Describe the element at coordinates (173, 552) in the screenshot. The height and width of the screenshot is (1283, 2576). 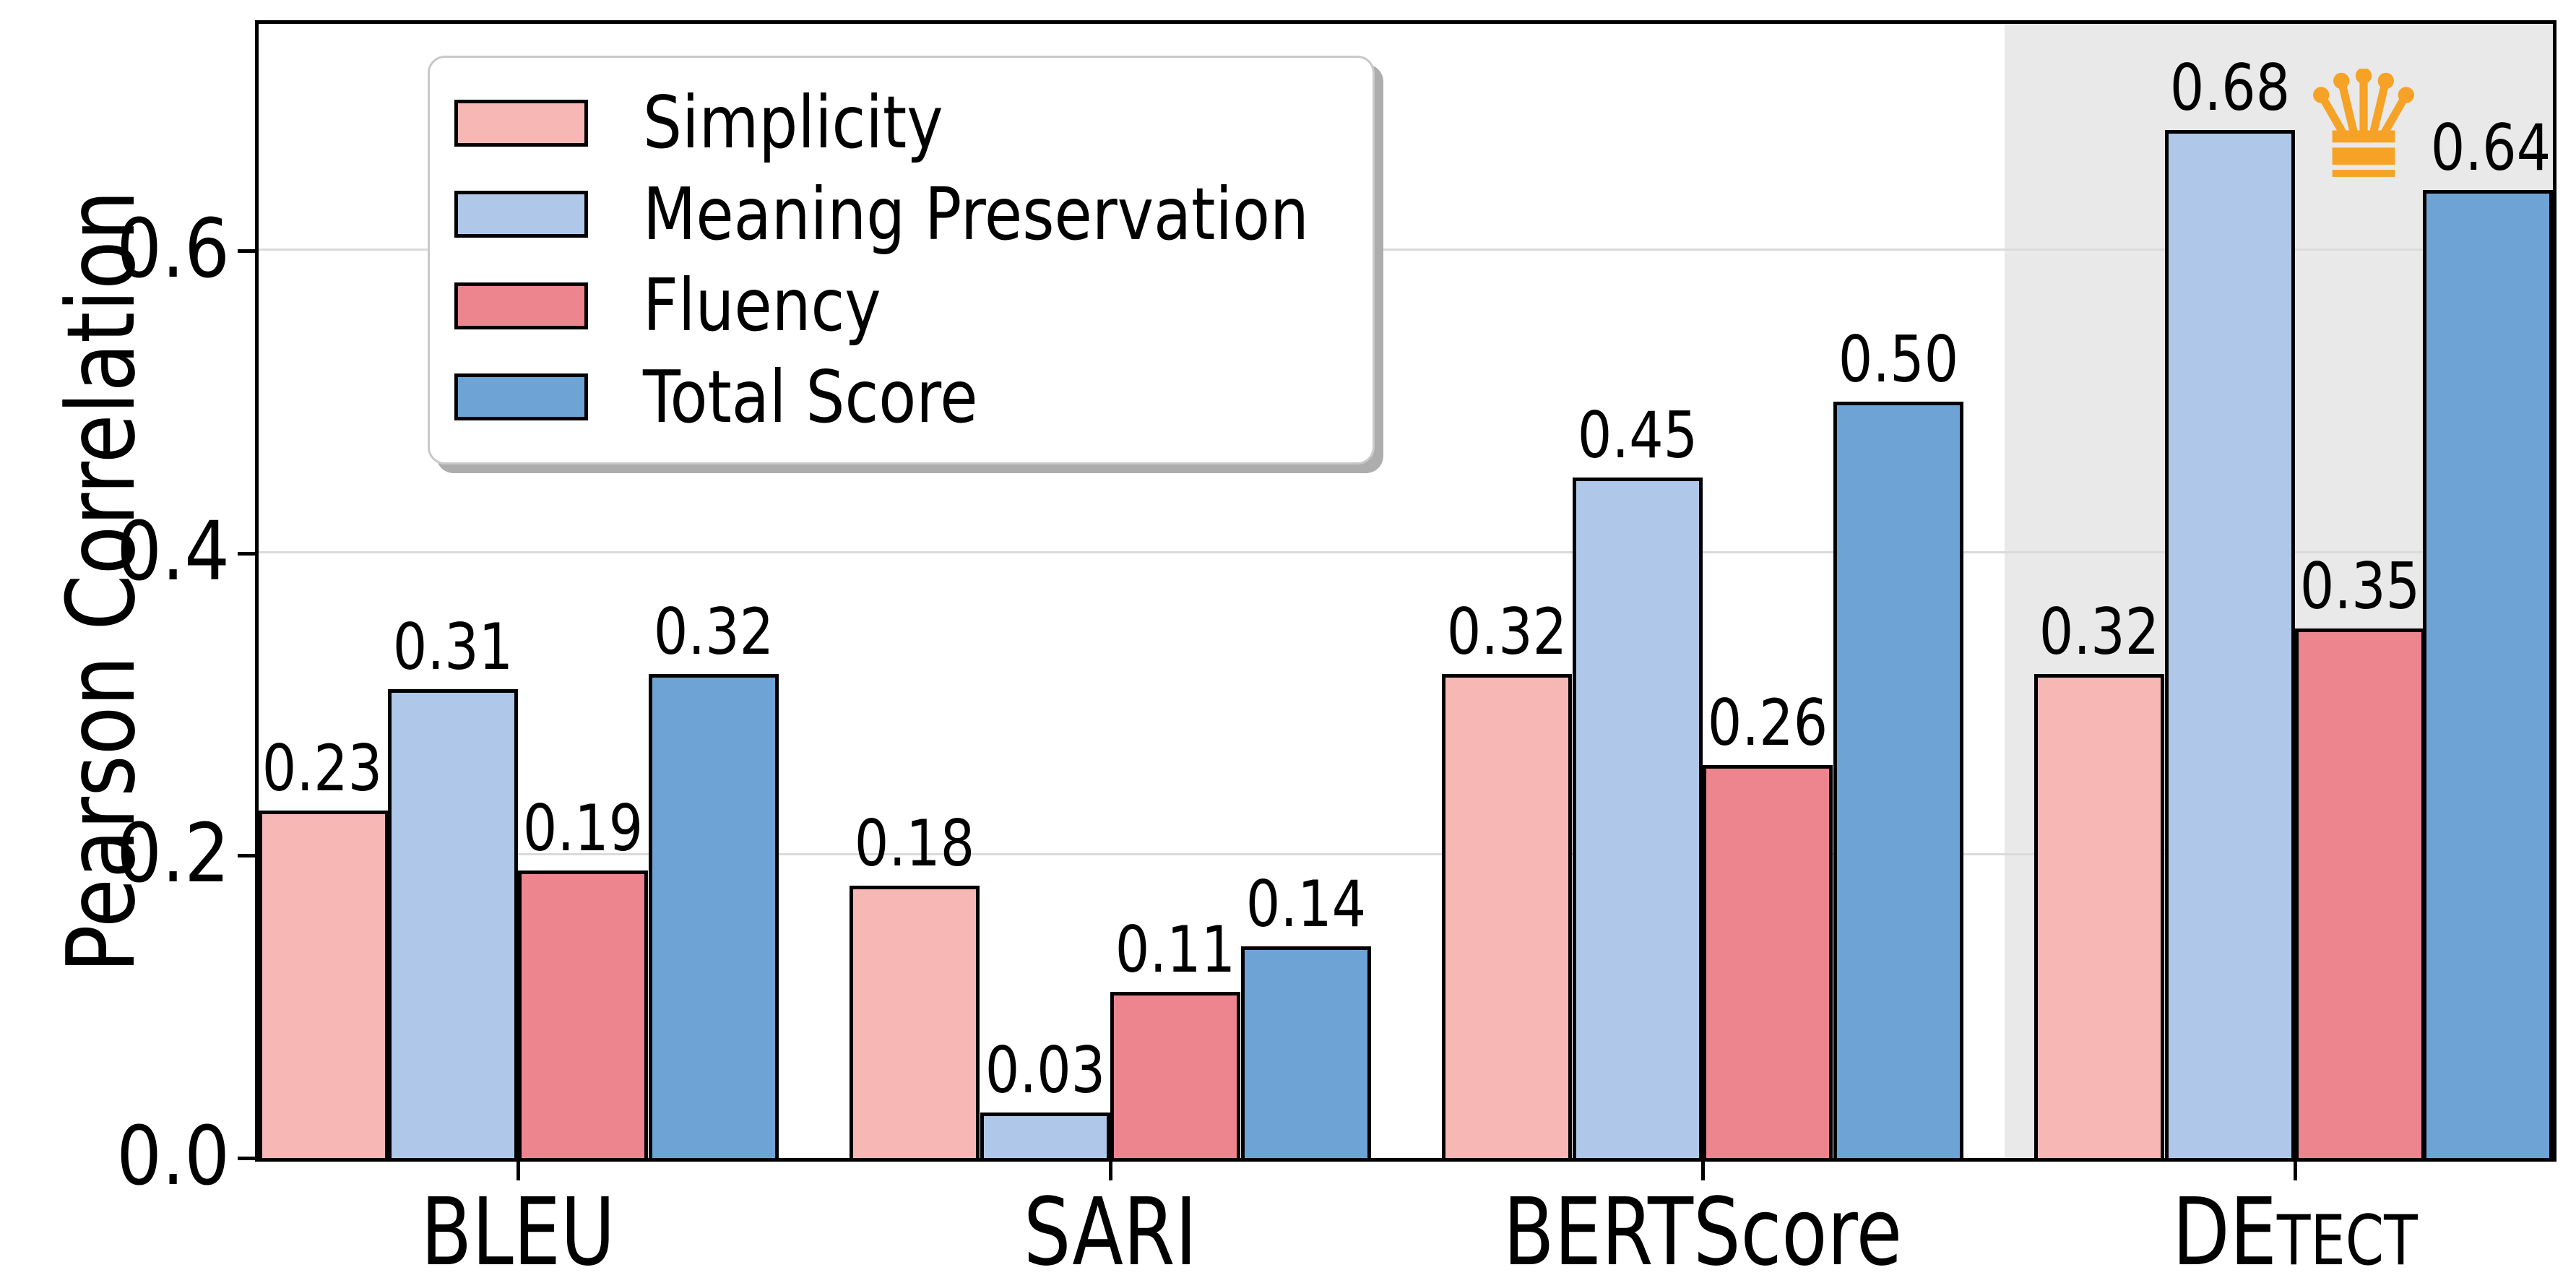
I see `y-tick-label-0.4: 0.4` at that location.